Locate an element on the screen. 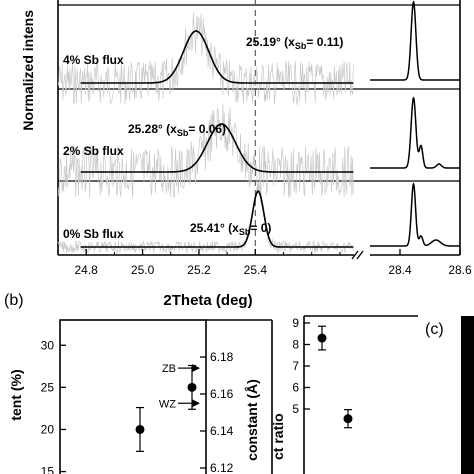 The height and width of the screenshot is (474, 474). series-label-2pct: 2% Sb flux is located at coordinates (93, 151).